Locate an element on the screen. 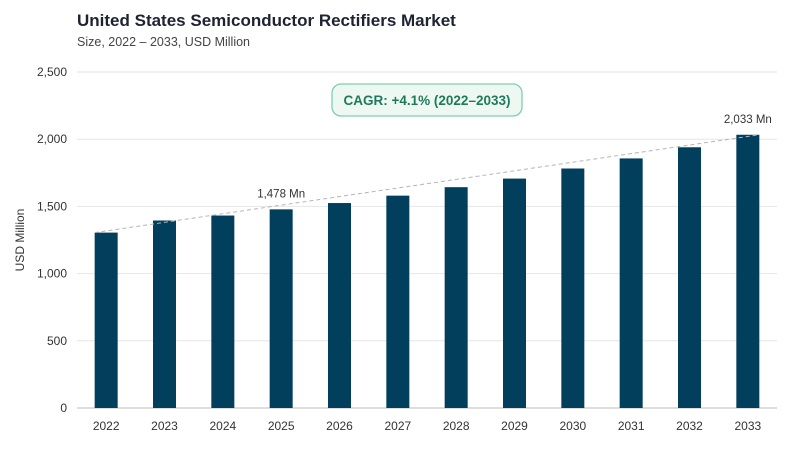  value-annotations: 1,478 Mn 2,033 Mn is located at coordinates (514, 157).